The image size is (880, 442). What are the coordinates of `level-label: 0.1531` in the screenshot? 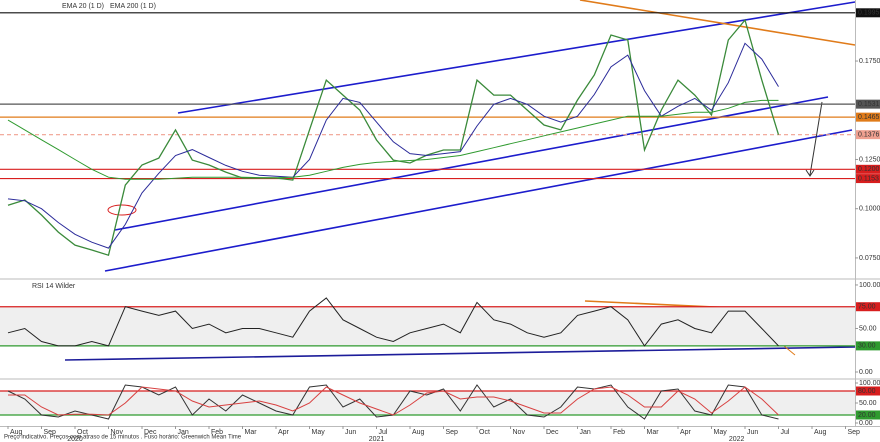 It's located at (869, 104).